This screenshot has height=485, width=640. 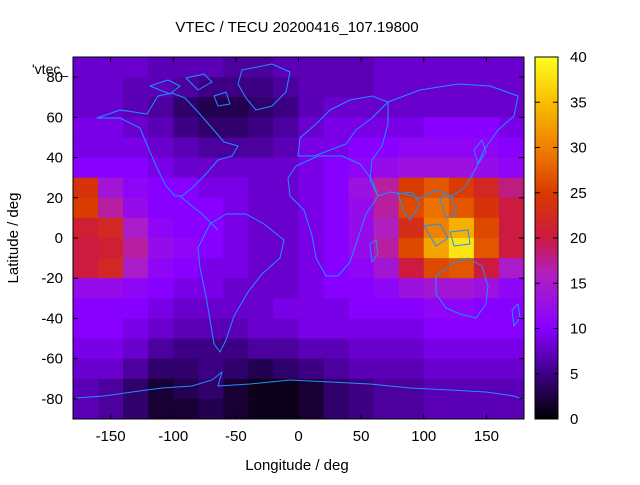 What do you see at coordinates (54, 158) in the screenshot?
I see `y-tick-label: 40` at bounding box center [54, 158].